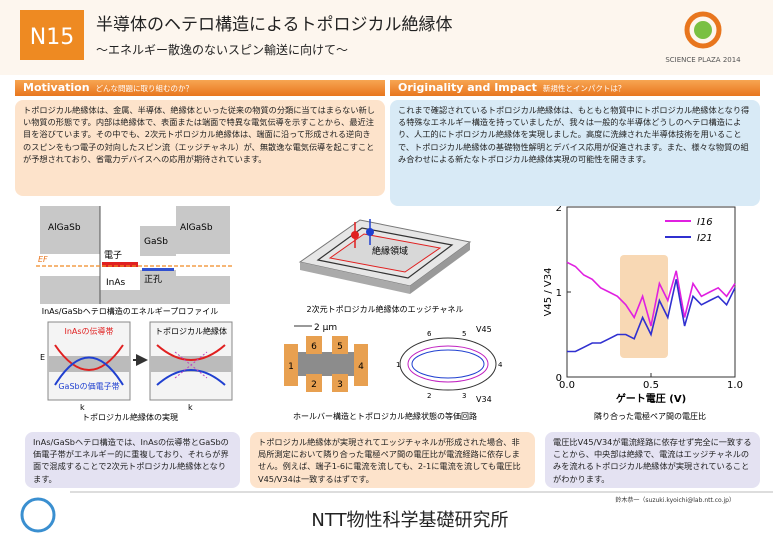  What do you see at coordinates (200, 88) in the screenshot?
I see `section-heading: Motivation どんな問題に取り組むのか？` at bounding box center [200, 88].